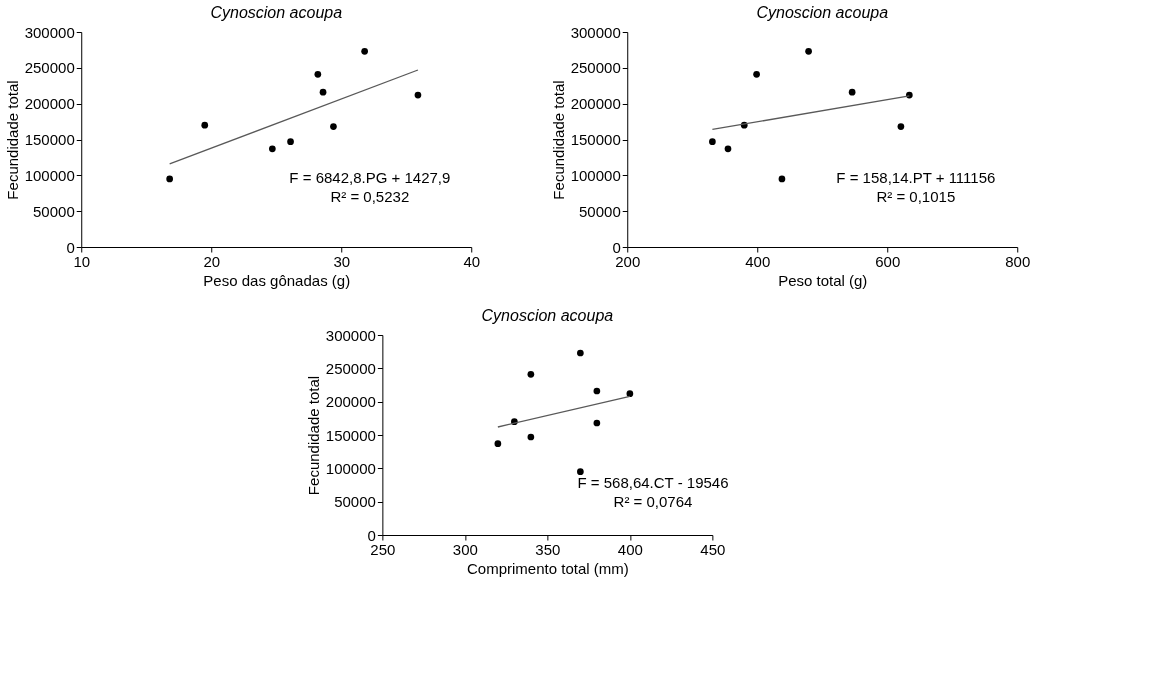 This screenshot has width=1149, height=684. Describe the element at coordinates (1018, 261) in the screenshot. I see `x-tick-label: 800` at that location.